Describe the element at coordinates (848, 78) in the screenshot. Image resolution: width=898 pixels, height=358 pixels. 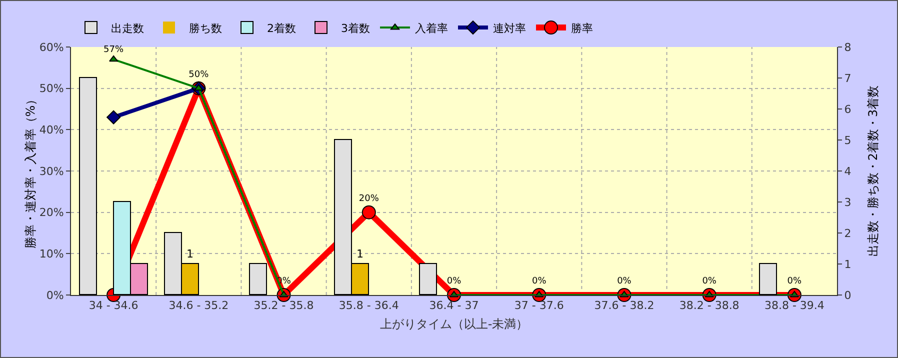
I see `y2-tick-label: 7` at that location.